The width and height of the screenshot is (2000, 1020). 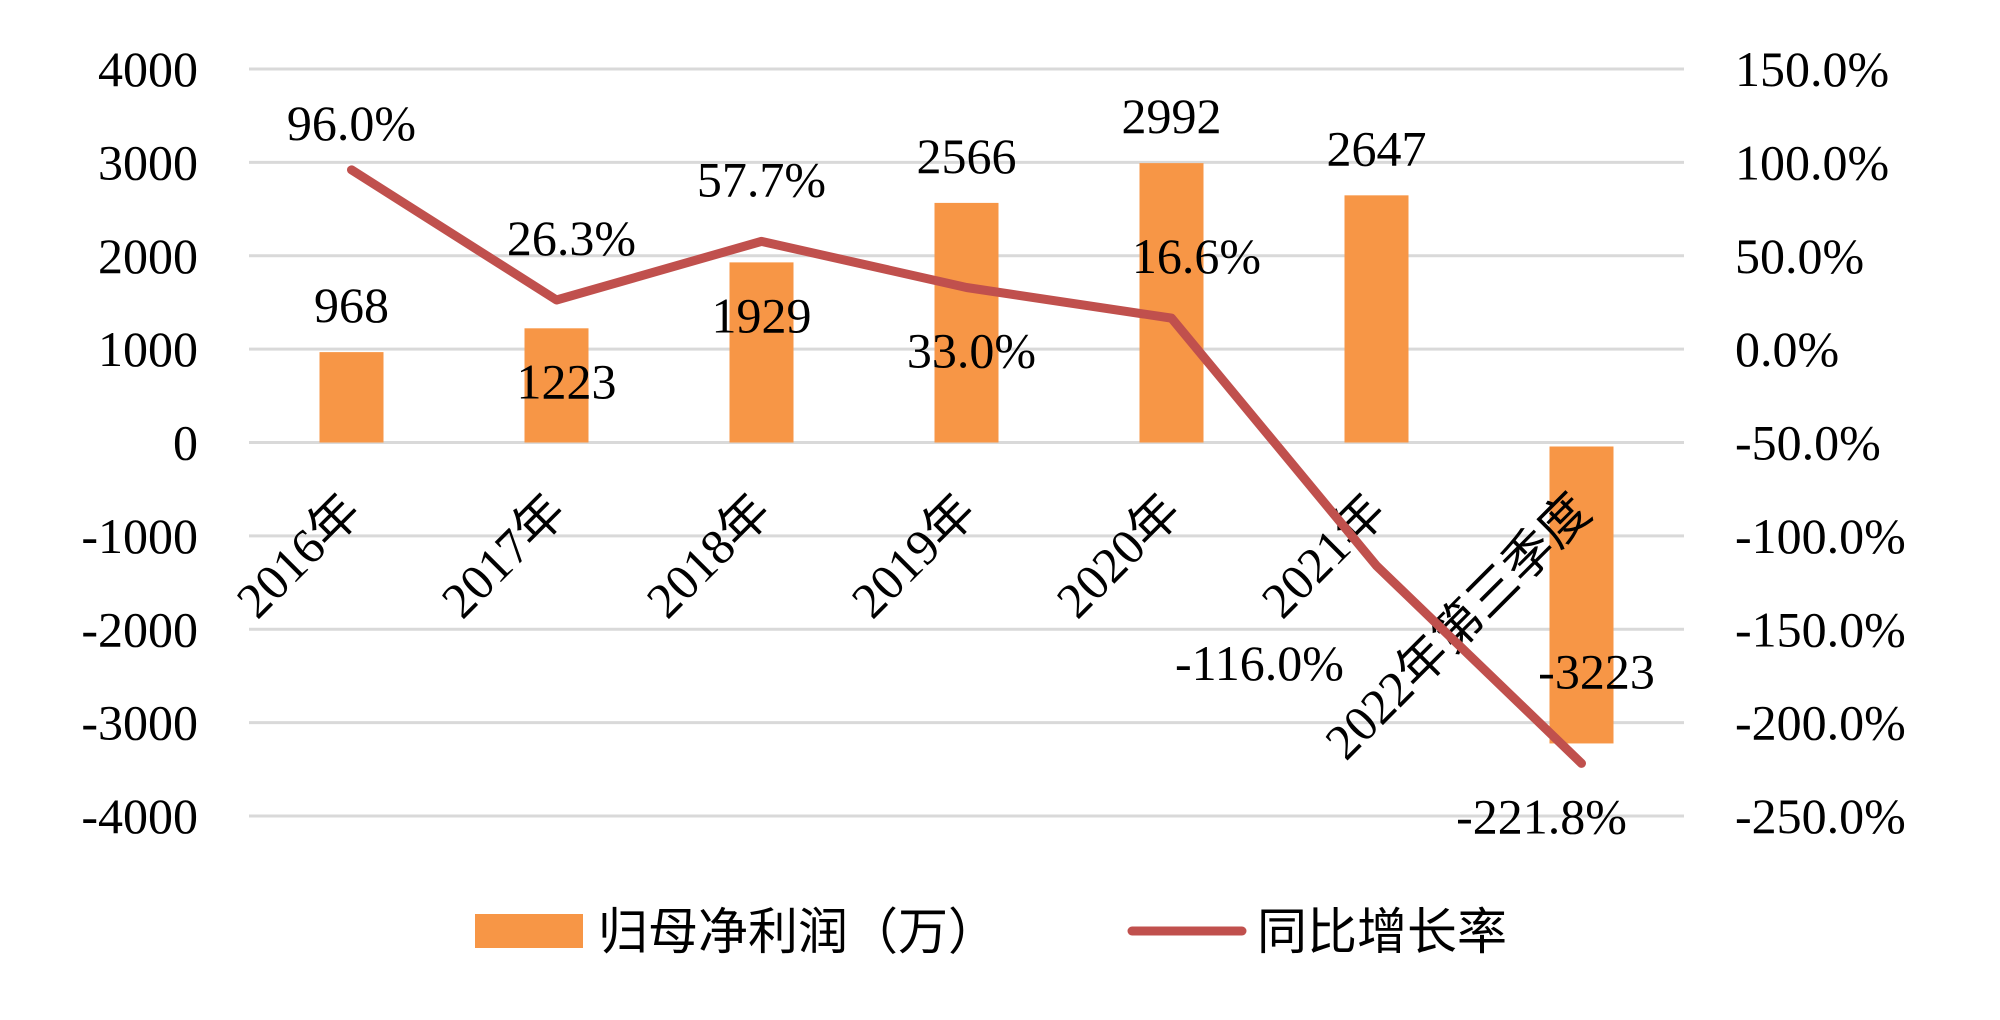 What do you see at coordinates (1196, 256) in the screenshot?
I see `line-data-label: 16.6%` at bounding box center [1196, 256].